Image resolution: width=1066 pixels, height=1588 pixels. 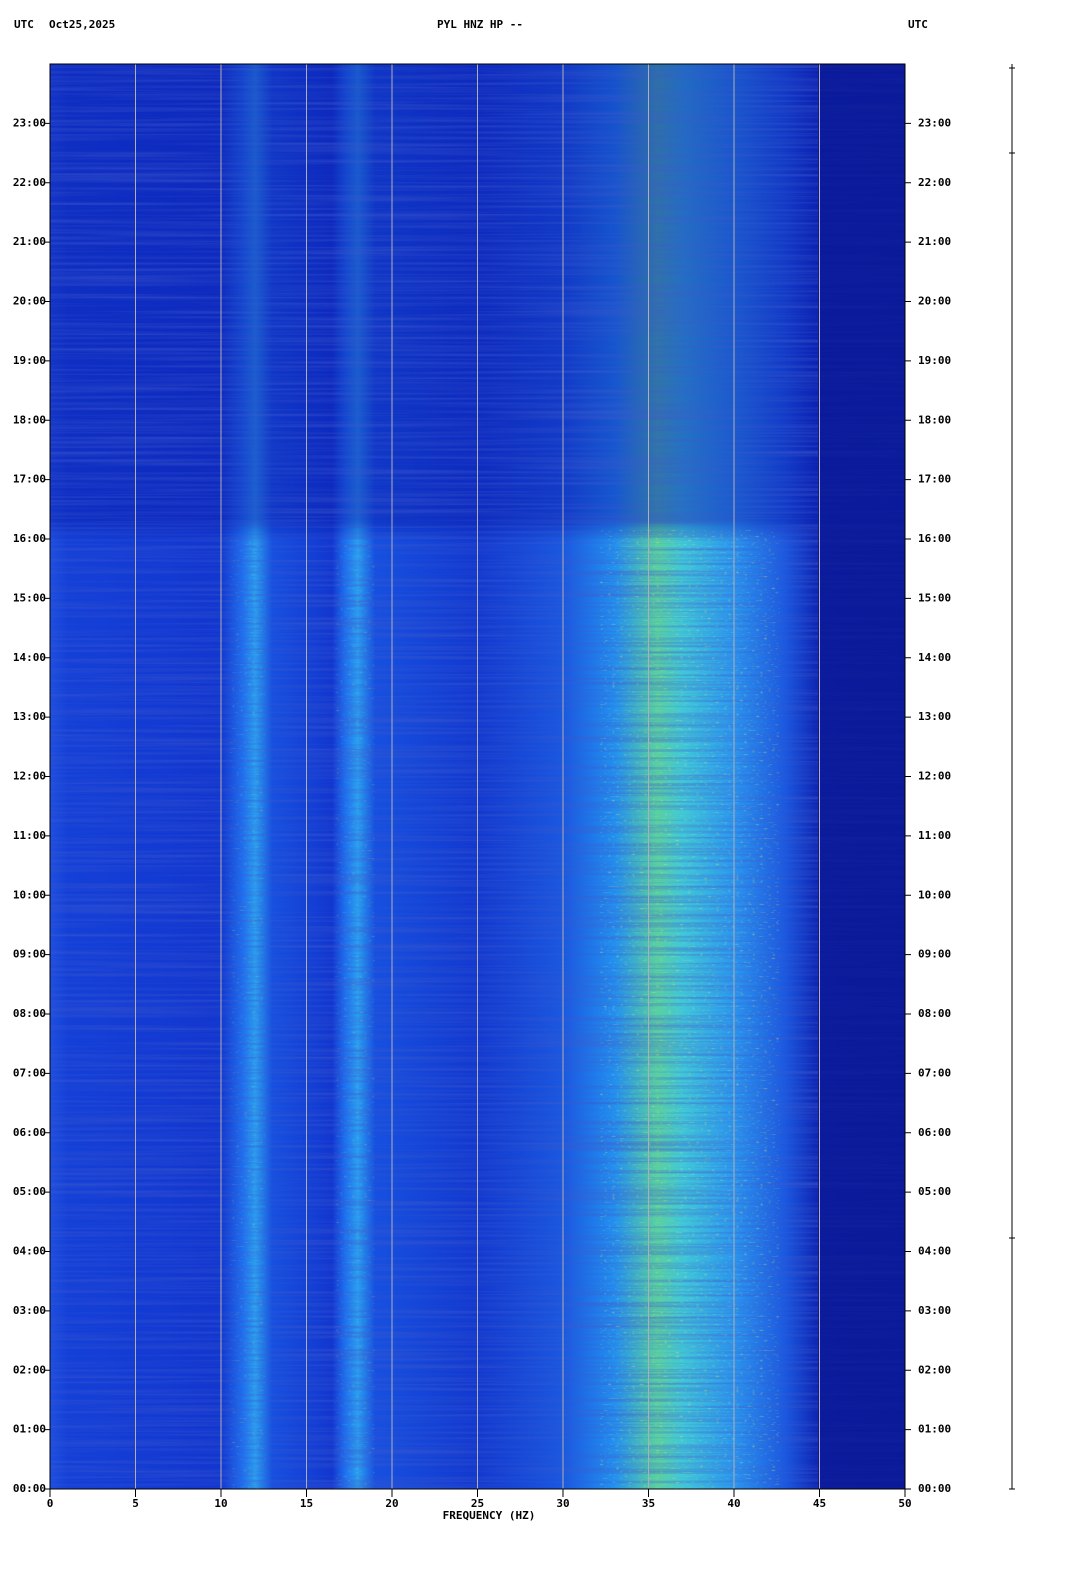 What do you see at coordinates (29, 1488) in the screenshot?
I see `y-tick-label: 00:00` at bounding box center [29, 1488].